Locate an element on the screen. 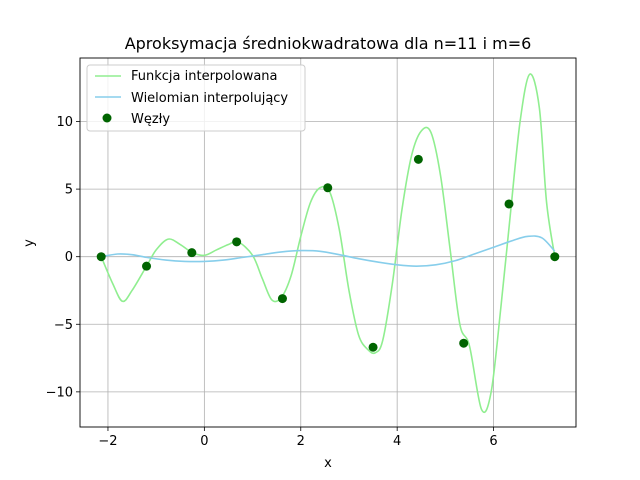 The width and height of the screenshot is (640, 480). x-tick-label: 0 is located at coordinates (204, 441).